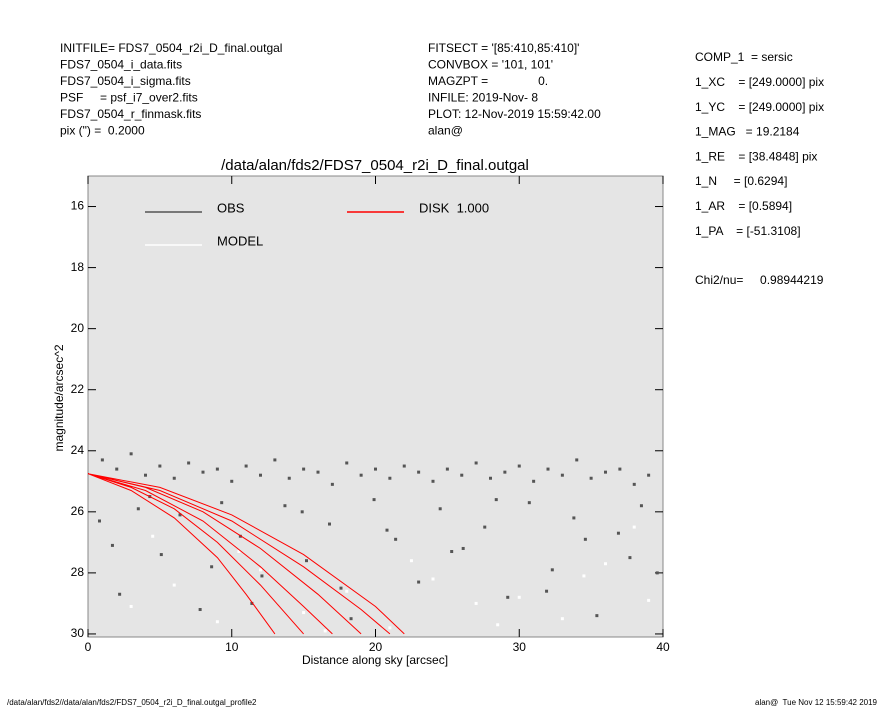  What do you see at coordinates (78, 389) in the screenshot?
I see `y-tick-label: 22` at bounding box center [78, 389].